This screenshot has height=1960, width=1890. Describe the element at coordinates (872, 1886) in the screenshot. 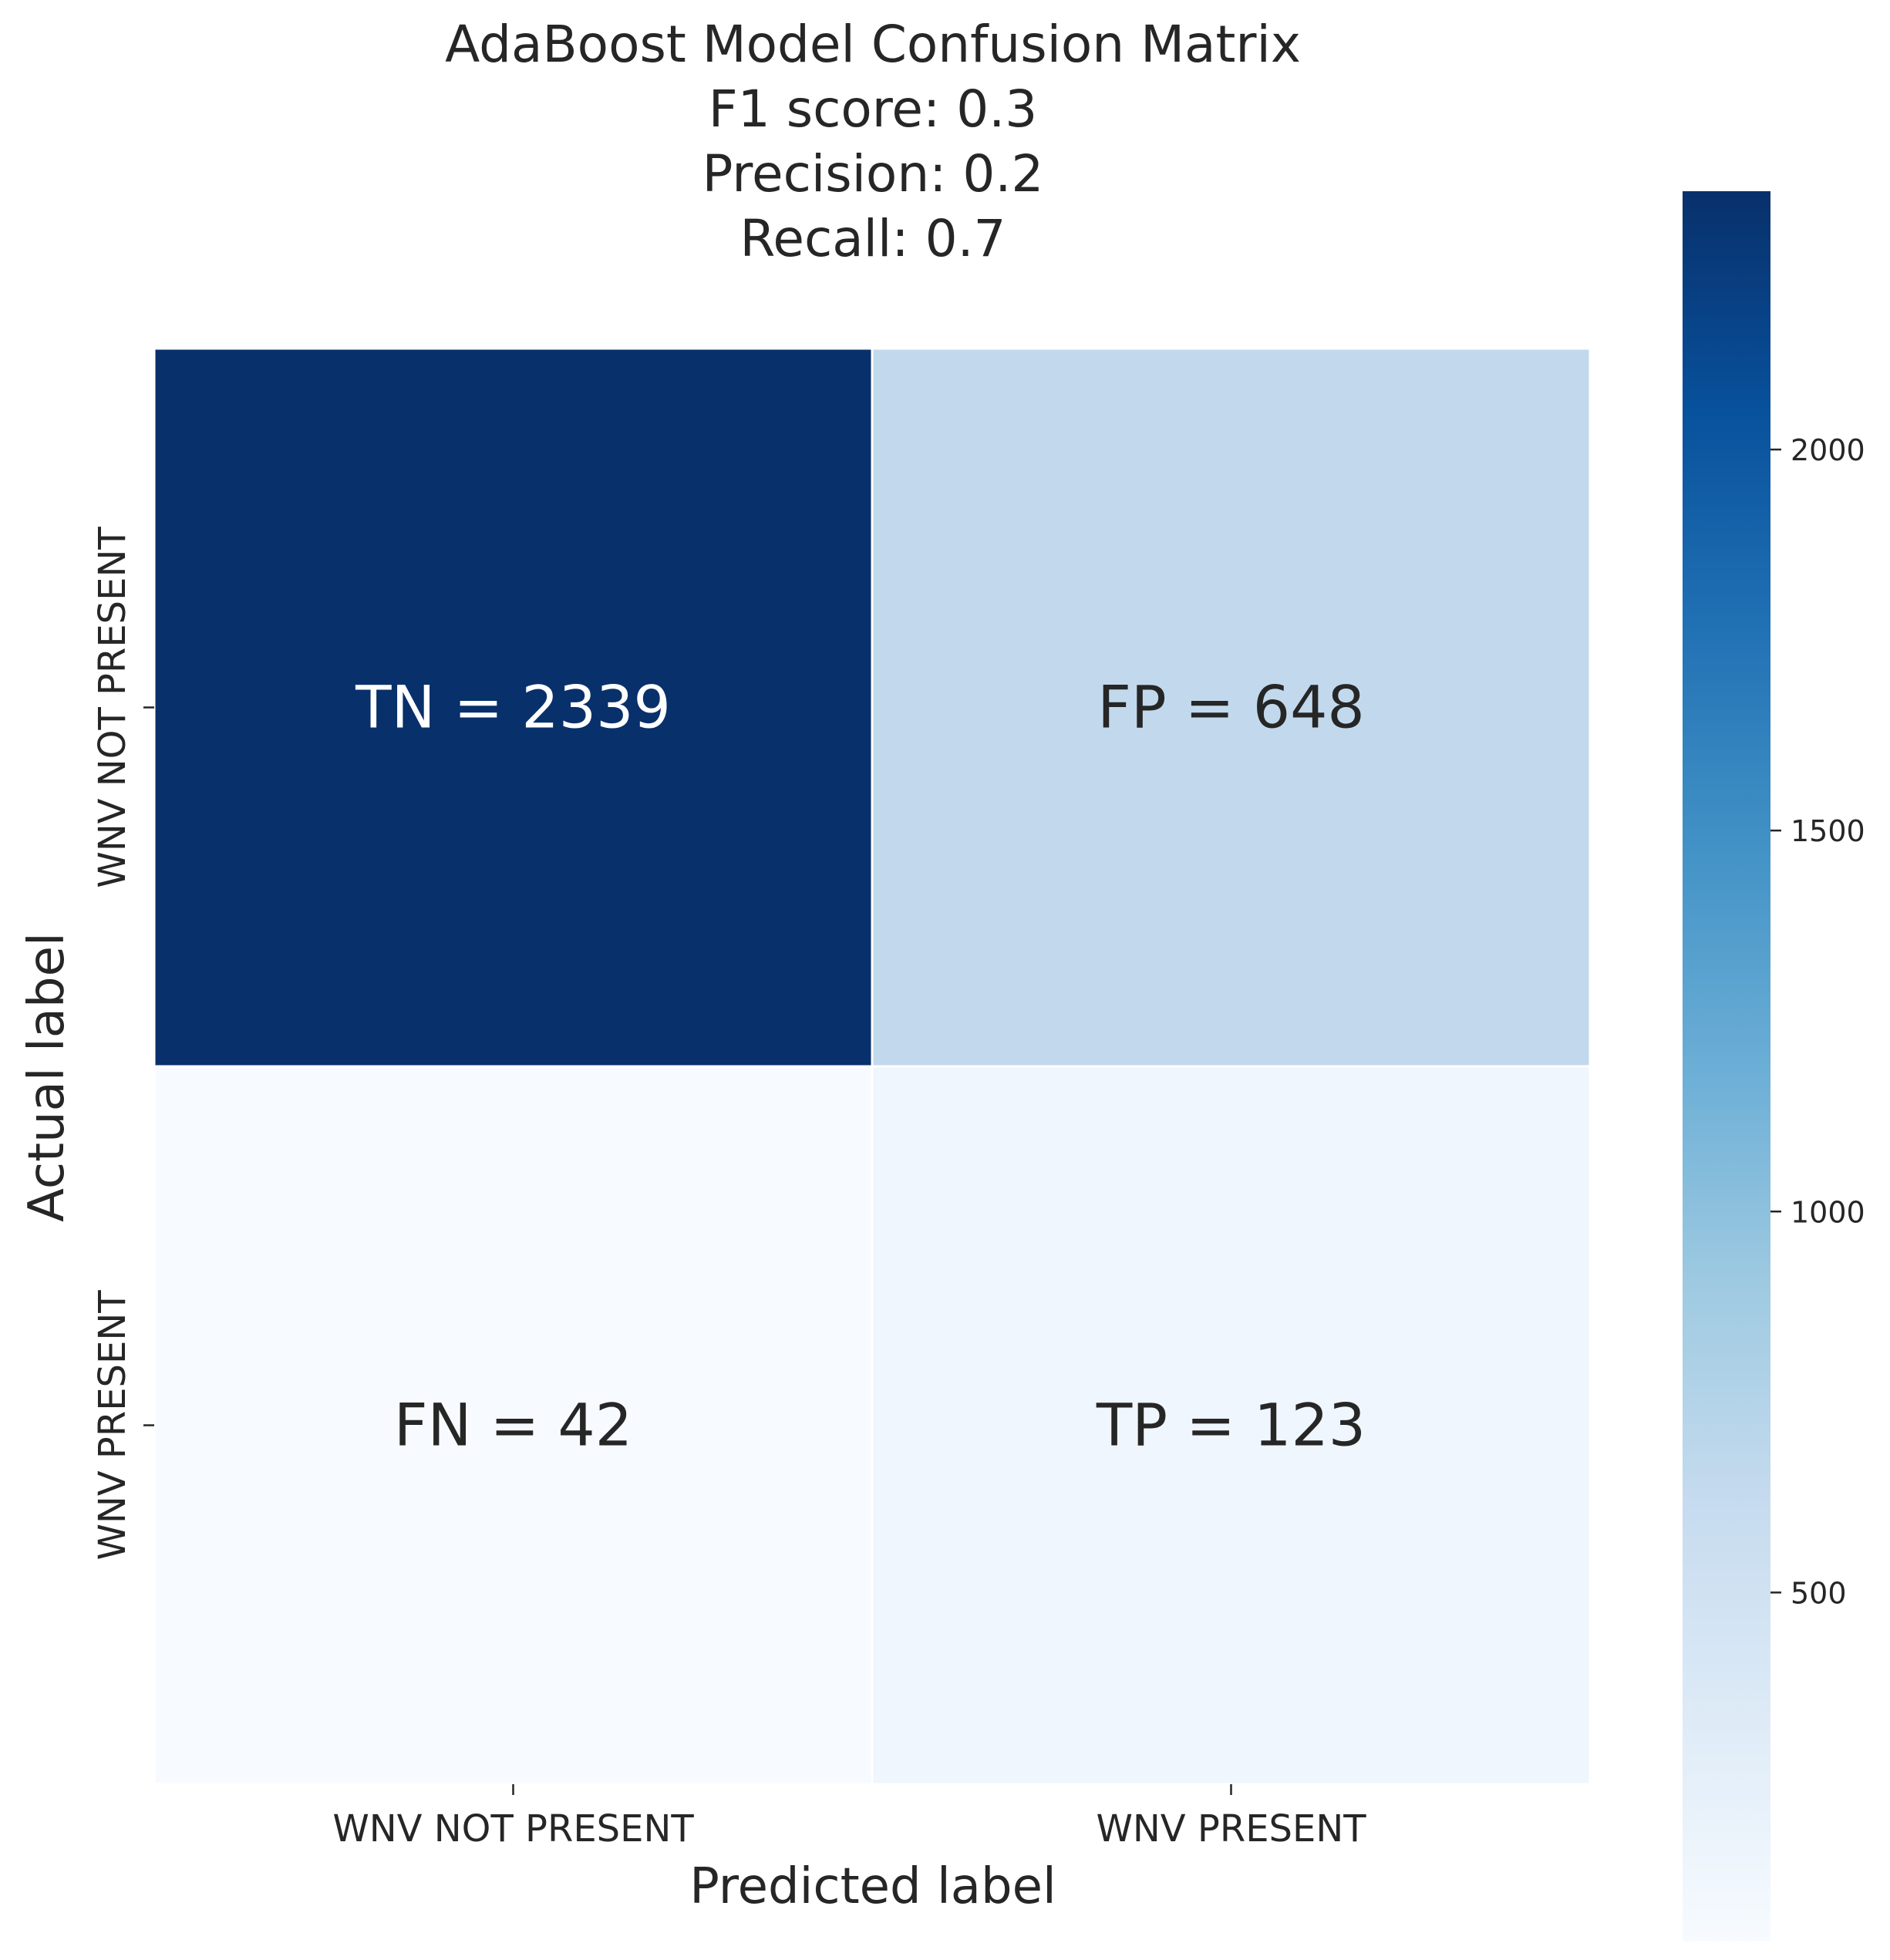

I see `x-axis-label: Predicted label` at that location.